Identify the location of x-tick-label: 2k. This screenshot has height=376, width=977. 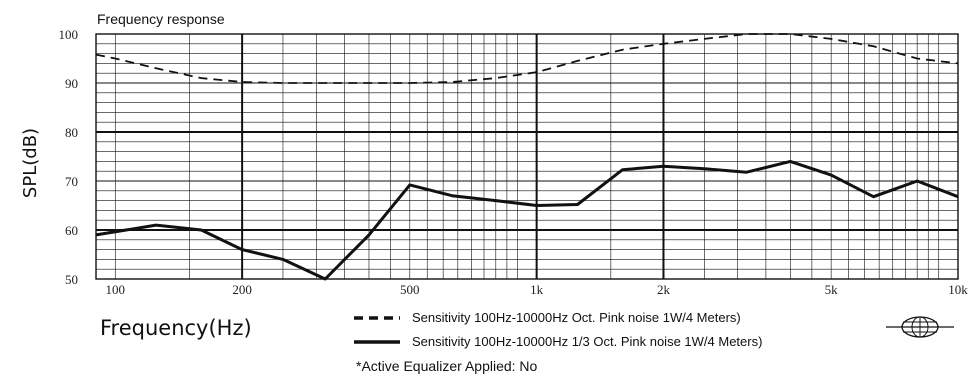
(664, 289).